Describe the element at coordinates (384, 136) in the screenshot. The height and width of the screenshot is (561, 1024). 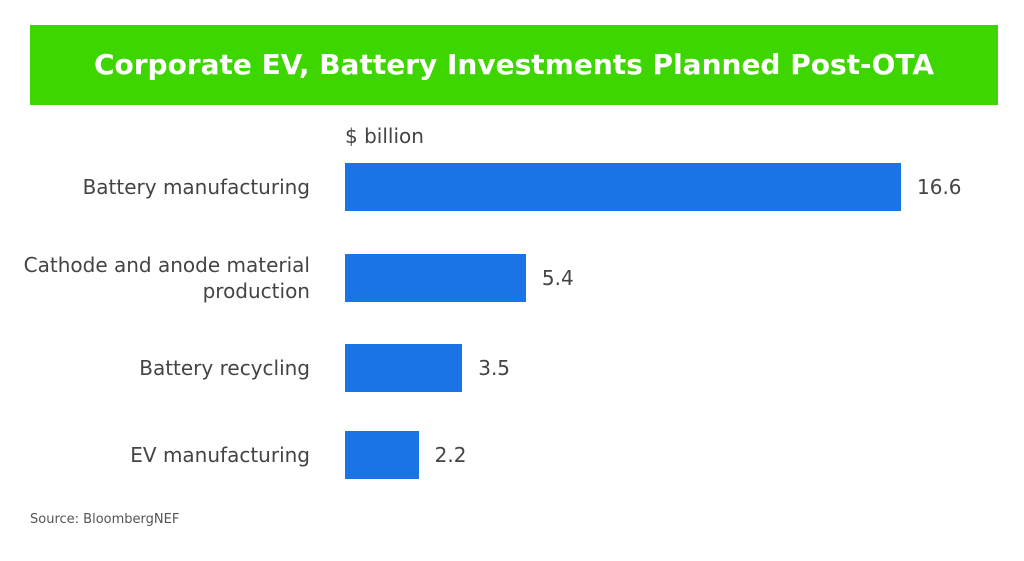
I see `unit-label: $ billion` at that location.